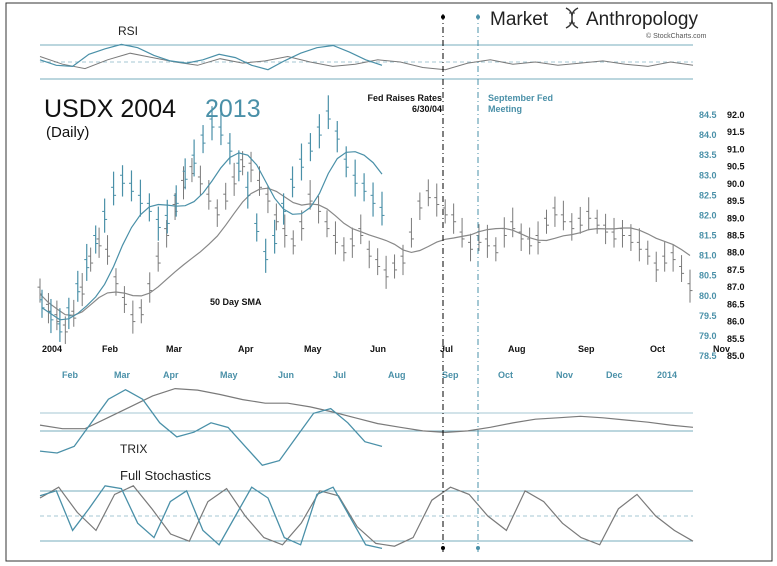 This screenshot has height=566, width=777. What do you see at coordinates (313, 349) in the screenshot?
I see `month-2004-label: May` at bounding box center [313, 349].